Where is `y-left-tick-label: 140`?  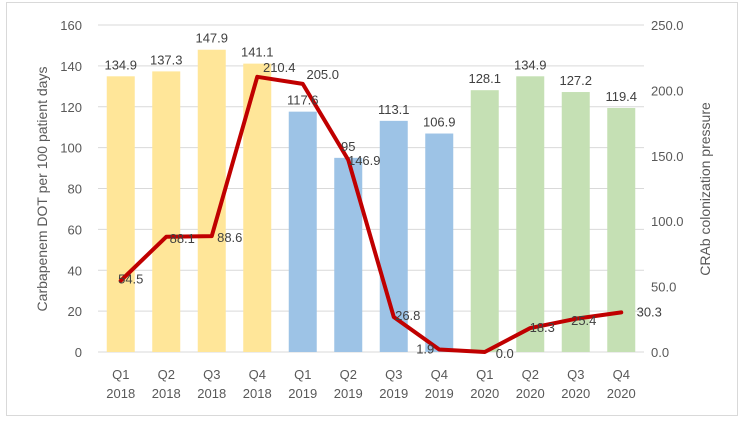
y-left-tick-label: 140 is located at coordinates (71, 66).